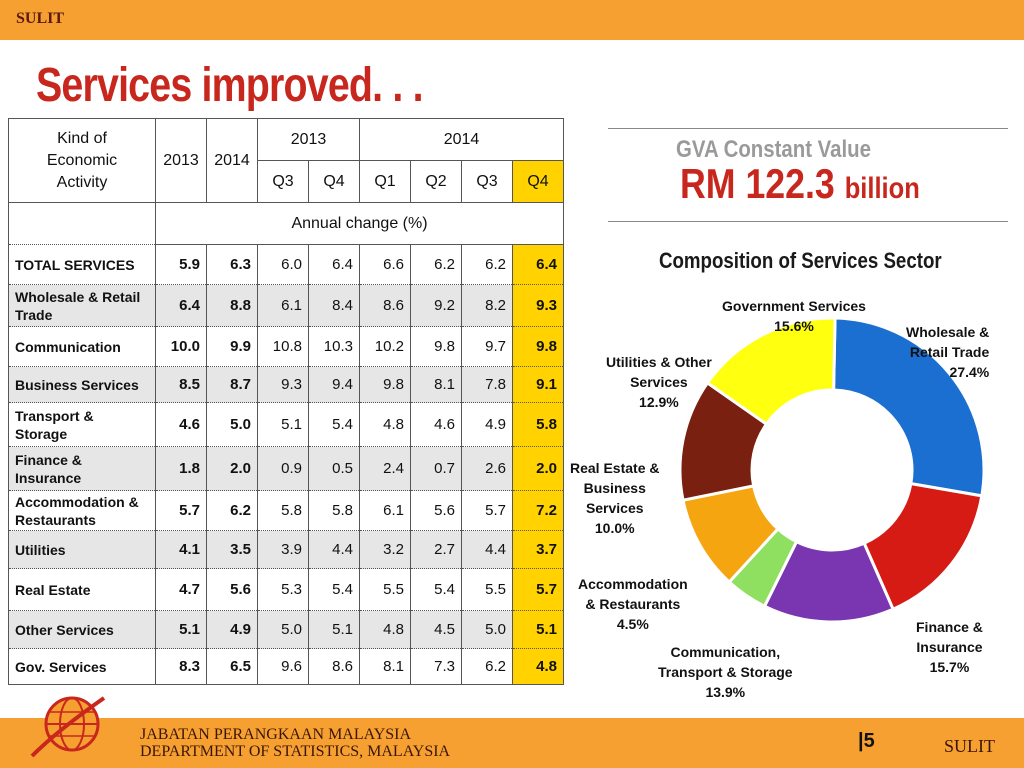  What do you see at coordinates (283, 264) in the screenshot?
I see `quarter-value: 6.0` at bounding box center [283, 264].